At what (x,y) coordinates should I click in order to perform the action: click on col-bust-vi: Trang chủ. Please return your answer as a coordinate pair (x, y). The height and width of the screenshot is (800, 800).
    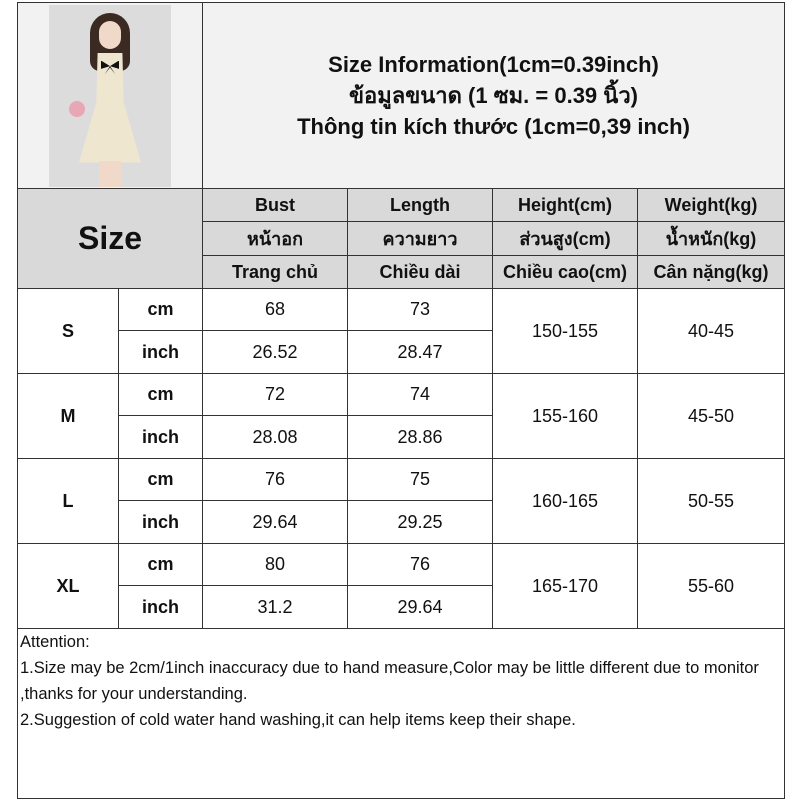
    Looking at the image, I should click on (275, 272).